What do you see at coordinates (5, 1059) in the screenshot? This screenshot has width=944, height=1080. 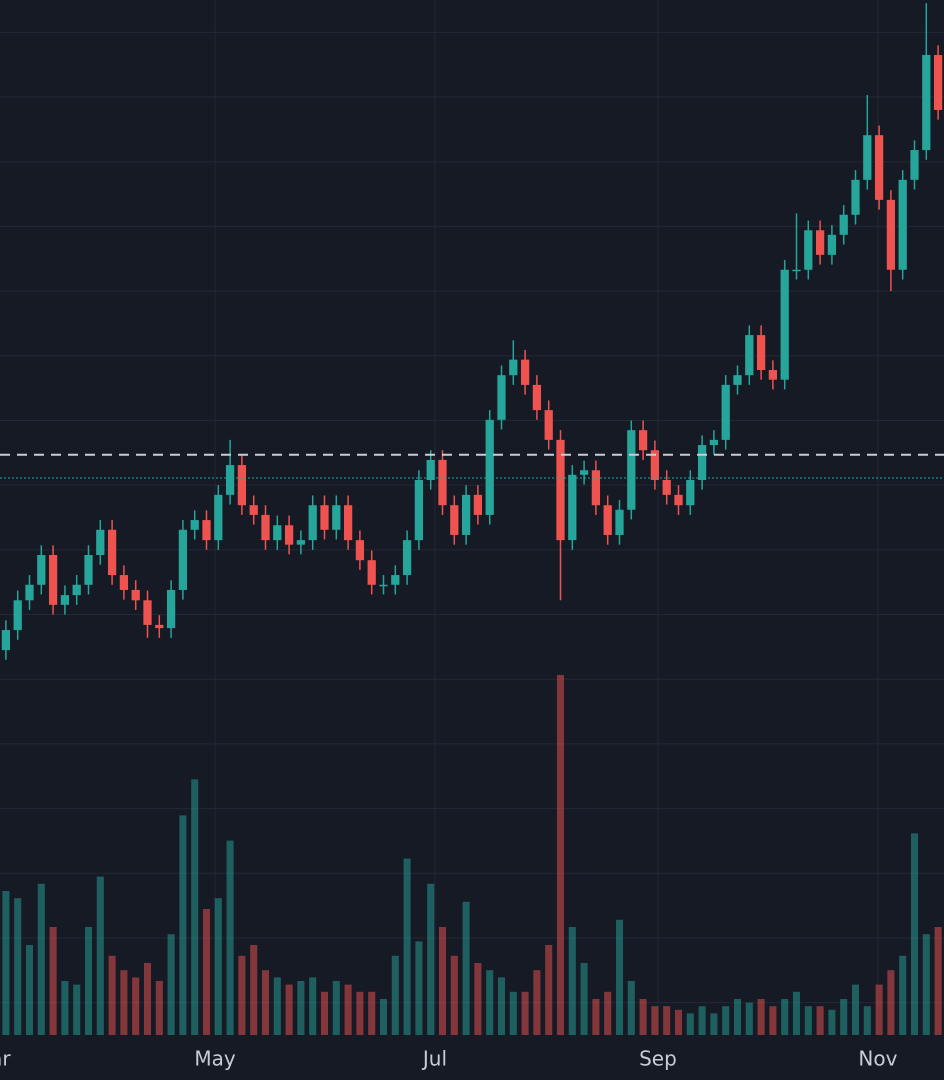 I see `x-tick-label: Mar` at bounding box center [5, 1059].